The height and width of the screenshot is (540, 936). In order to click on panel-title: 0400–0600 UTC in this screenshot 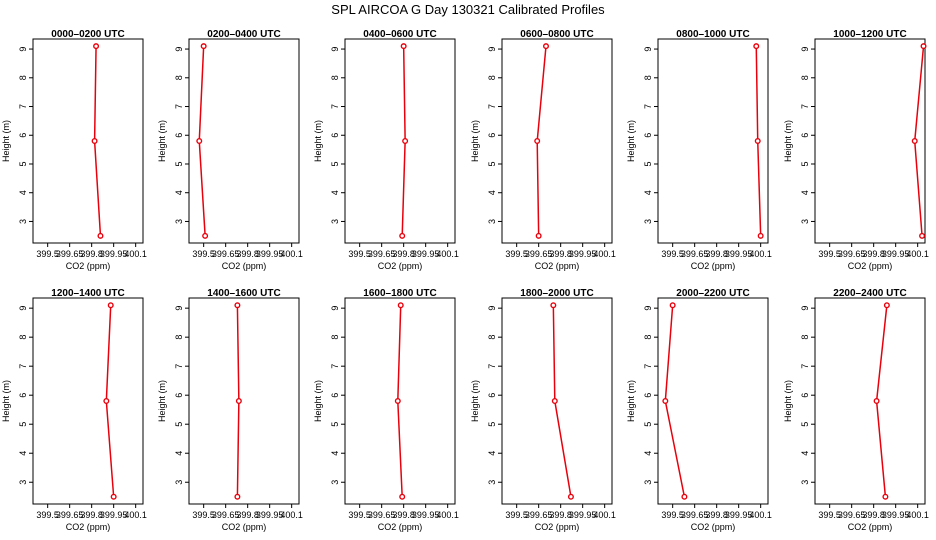, I will do `click(399, 34)`.